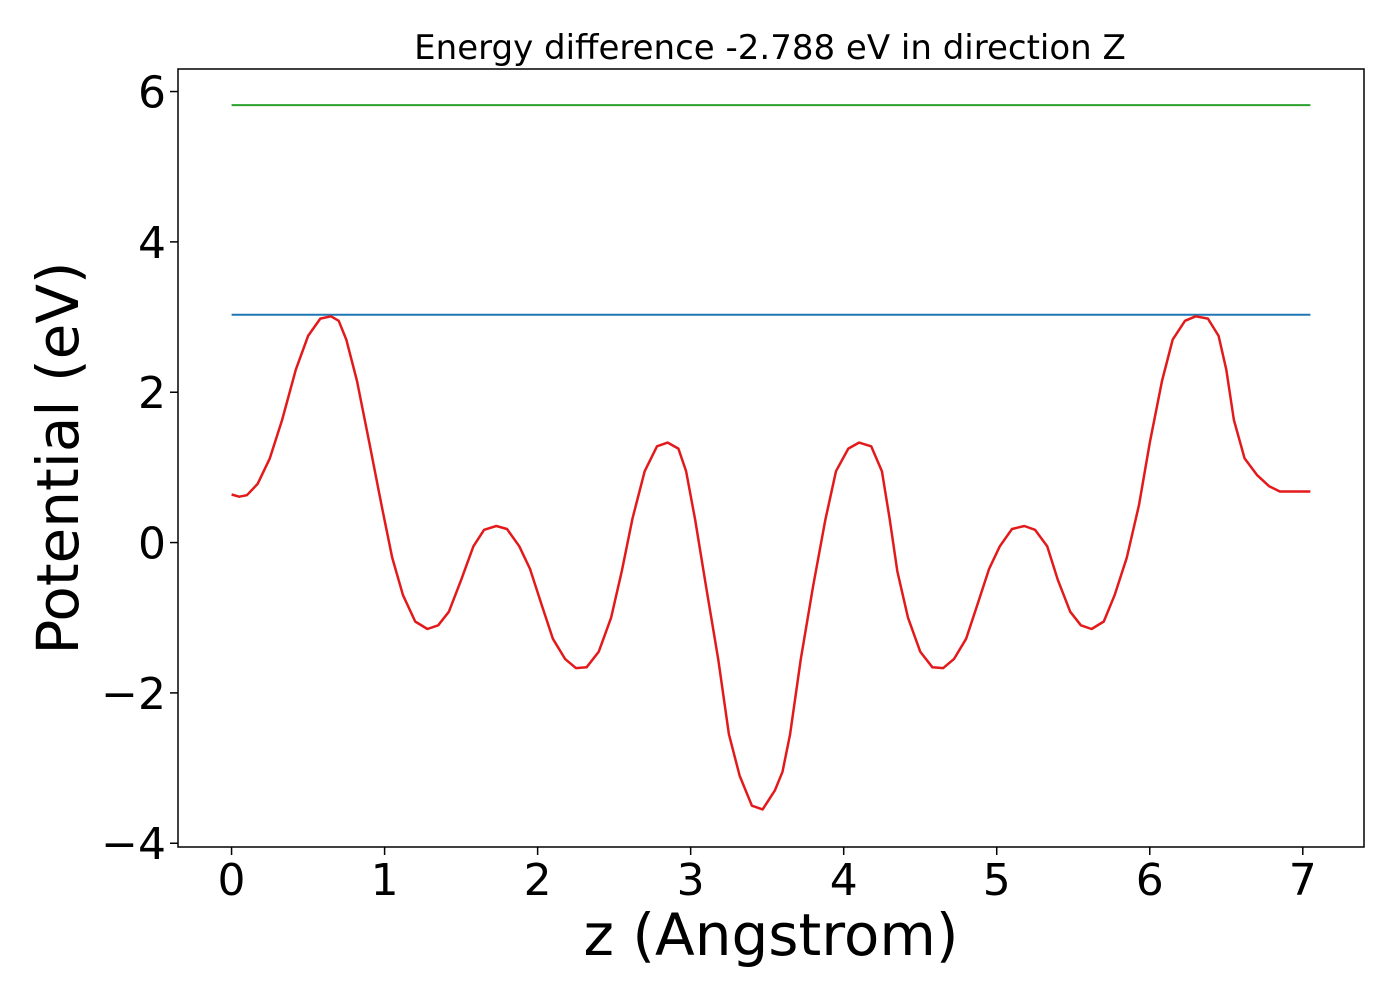  Describe the element at coordinates (771, 935) in the screenshot. I see `x-axis-label: z (Angstrom)` at that location.